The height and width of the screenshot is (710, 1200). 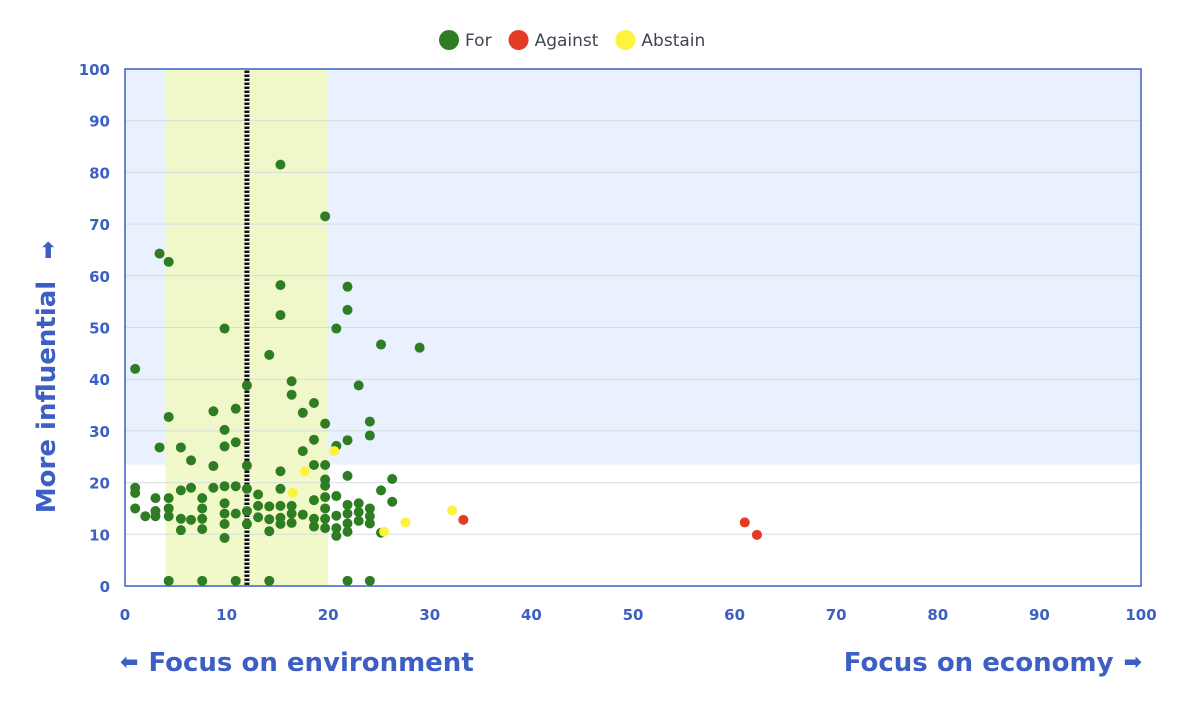 I want to click on legend-item-against: Against, so click(x=553, y=40).